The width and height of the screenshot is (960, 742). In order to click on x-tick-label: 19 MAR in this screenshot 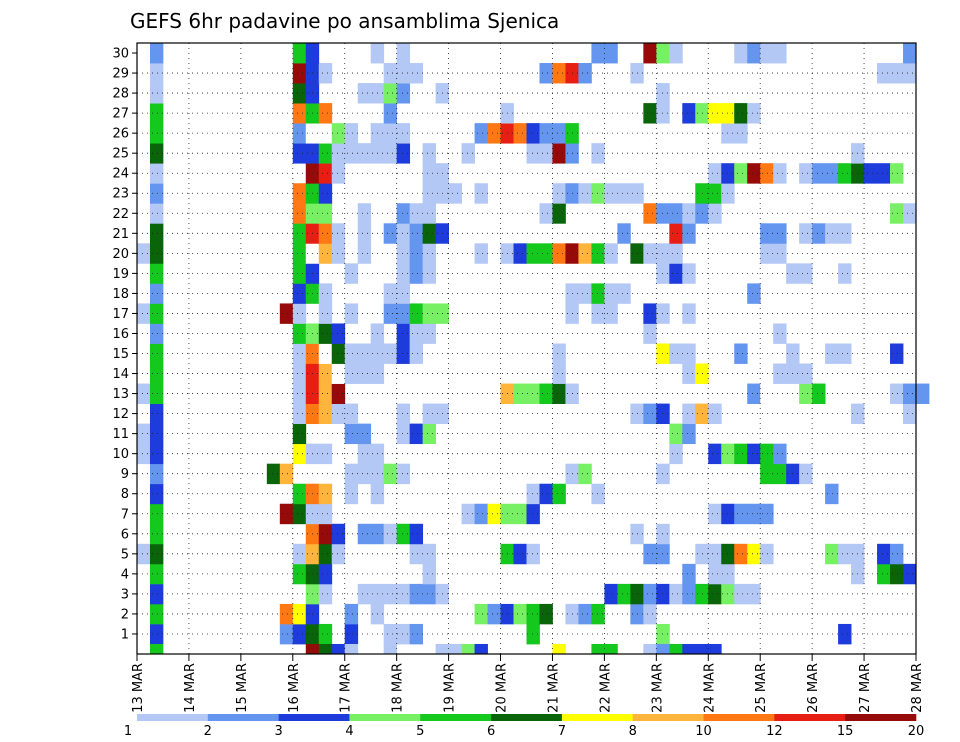, I will do `click(450, 688)`.